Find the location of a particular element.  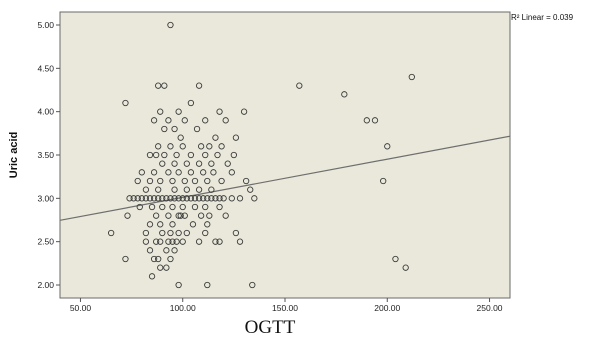

x-tick-label: 50.00 is located at coordinates (81, 308).